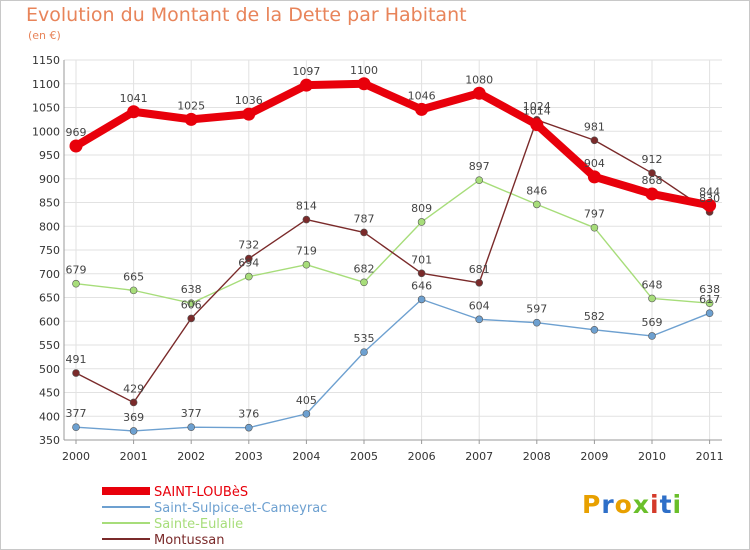  Describe the element at coordinates (49, 250) in the screenshot. I see `y-tick-label: 750` at that location.